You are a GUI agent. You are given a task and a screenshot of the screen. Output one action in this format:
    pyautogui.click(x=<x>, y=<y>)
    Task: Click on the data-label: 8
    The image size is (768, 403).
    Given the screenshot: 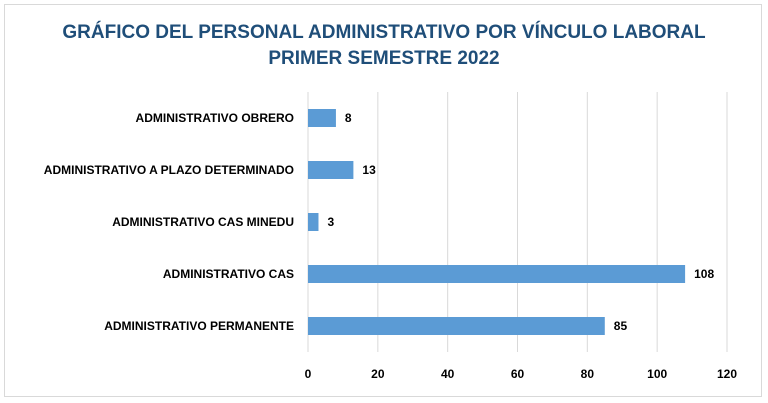 What is the action you would take?
    pyautogui.click(x=348, y=118)
    